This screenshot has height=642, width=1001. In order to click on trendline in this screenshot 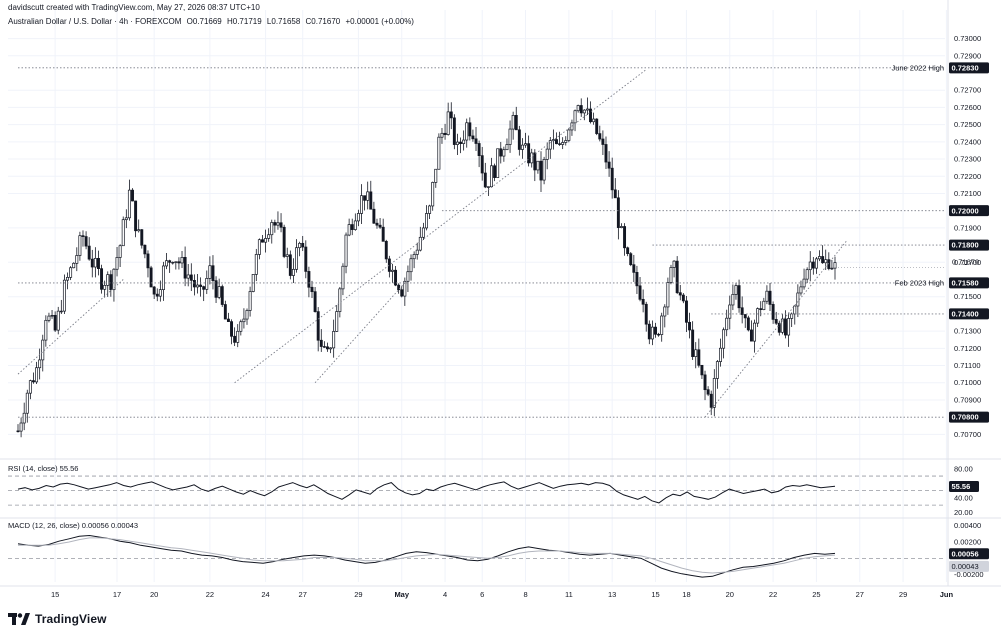, I will do `click(776, 328)`.